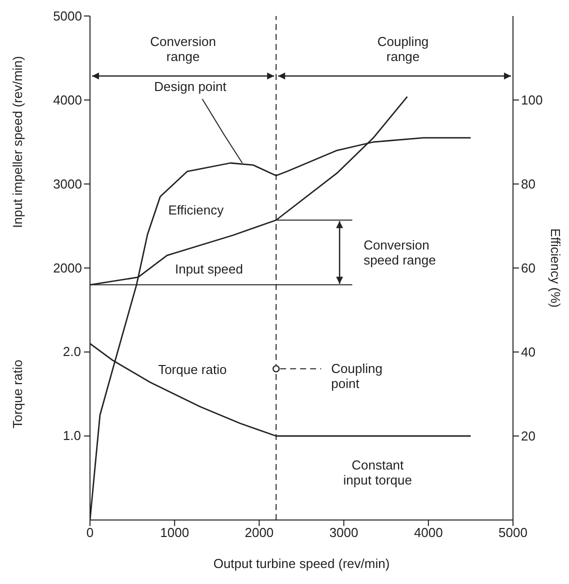 The height and width of the screenshot is (584, 569). What do you see at coordinates (17, 142) in the screenshot?
I see `y-axis-title: Input impeller speed (rev/min)` at bounding box center [17, 142].